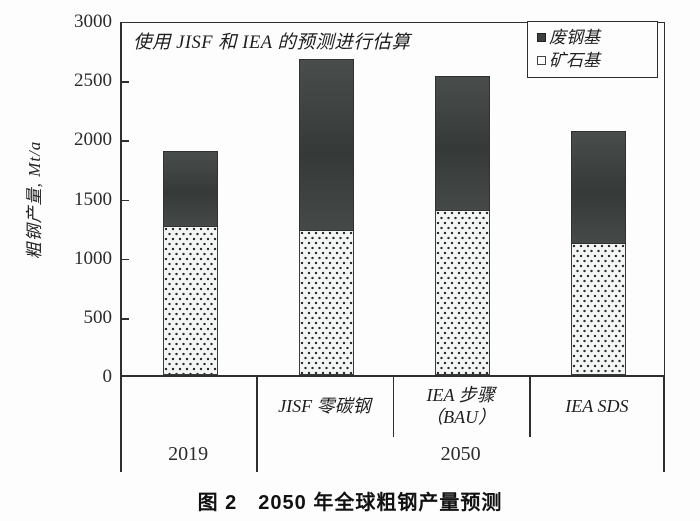  What do you see at coordinates (107, 376) in the screenshot?
I see `y-tick-label: 0` at bounding box center [107, 376].